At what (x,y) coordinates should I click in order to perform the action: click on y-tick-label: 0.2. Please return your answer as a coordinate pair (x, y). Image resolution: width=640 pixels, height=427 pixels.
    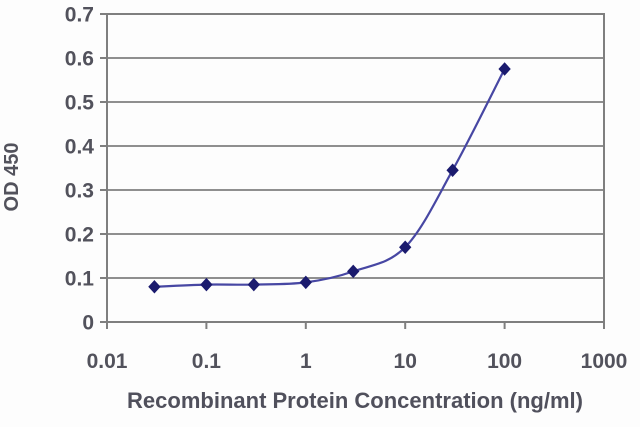
    Looking at the image, I should click on (79, 235).